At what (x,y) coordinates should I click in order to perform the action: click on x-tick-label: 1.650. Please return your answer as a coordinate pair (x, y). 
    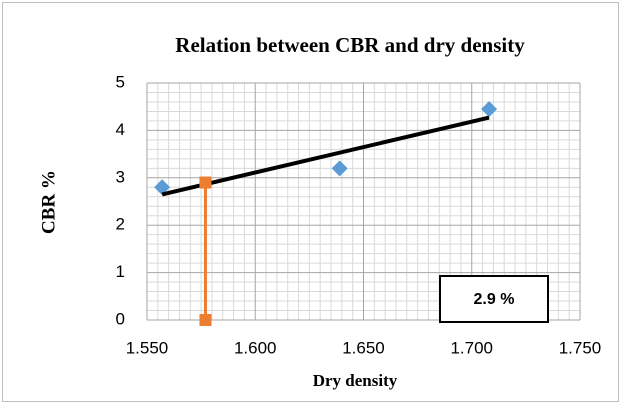
    Looking at the image, I should click on (363, 347).